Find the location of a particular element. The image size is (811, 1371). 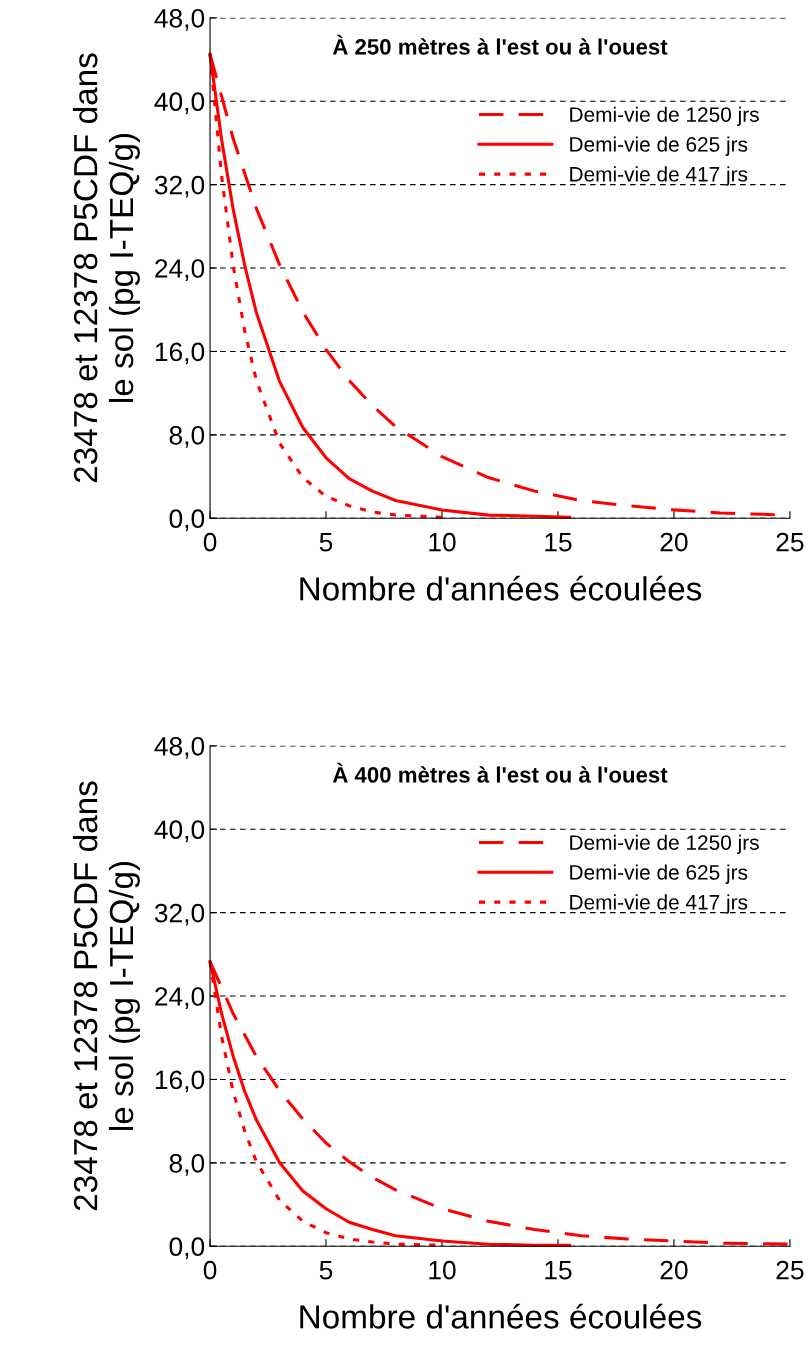

text: À 250 mètres à l'est ou à l'ouest is located at coordinates (500, 44).